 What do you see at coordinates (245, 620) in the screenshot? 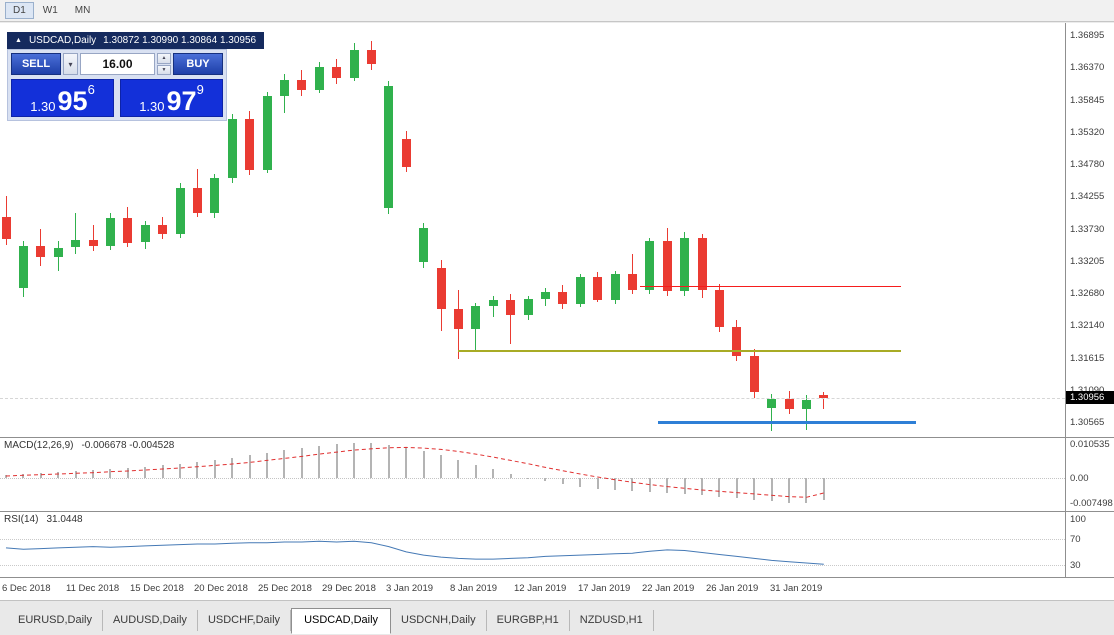
I see `tab-usdchf-daily: USDCHF,Daily` at bounding box center [245, 620].